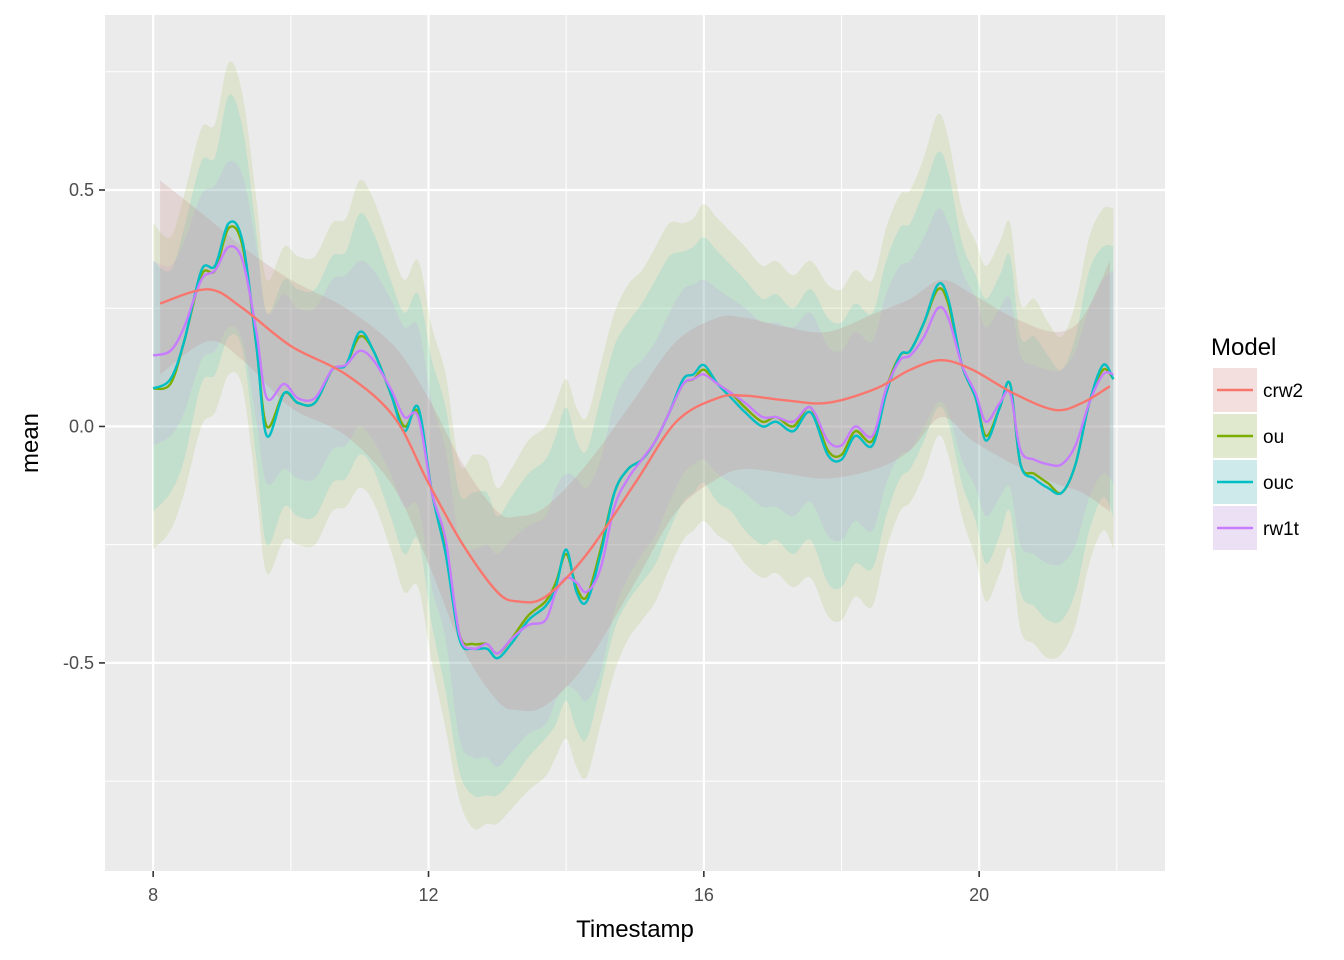  What do you see at coordinates (704, 895) in the screenshot?
I see `x-tick-label: 16` at bounding box center [704, 895].